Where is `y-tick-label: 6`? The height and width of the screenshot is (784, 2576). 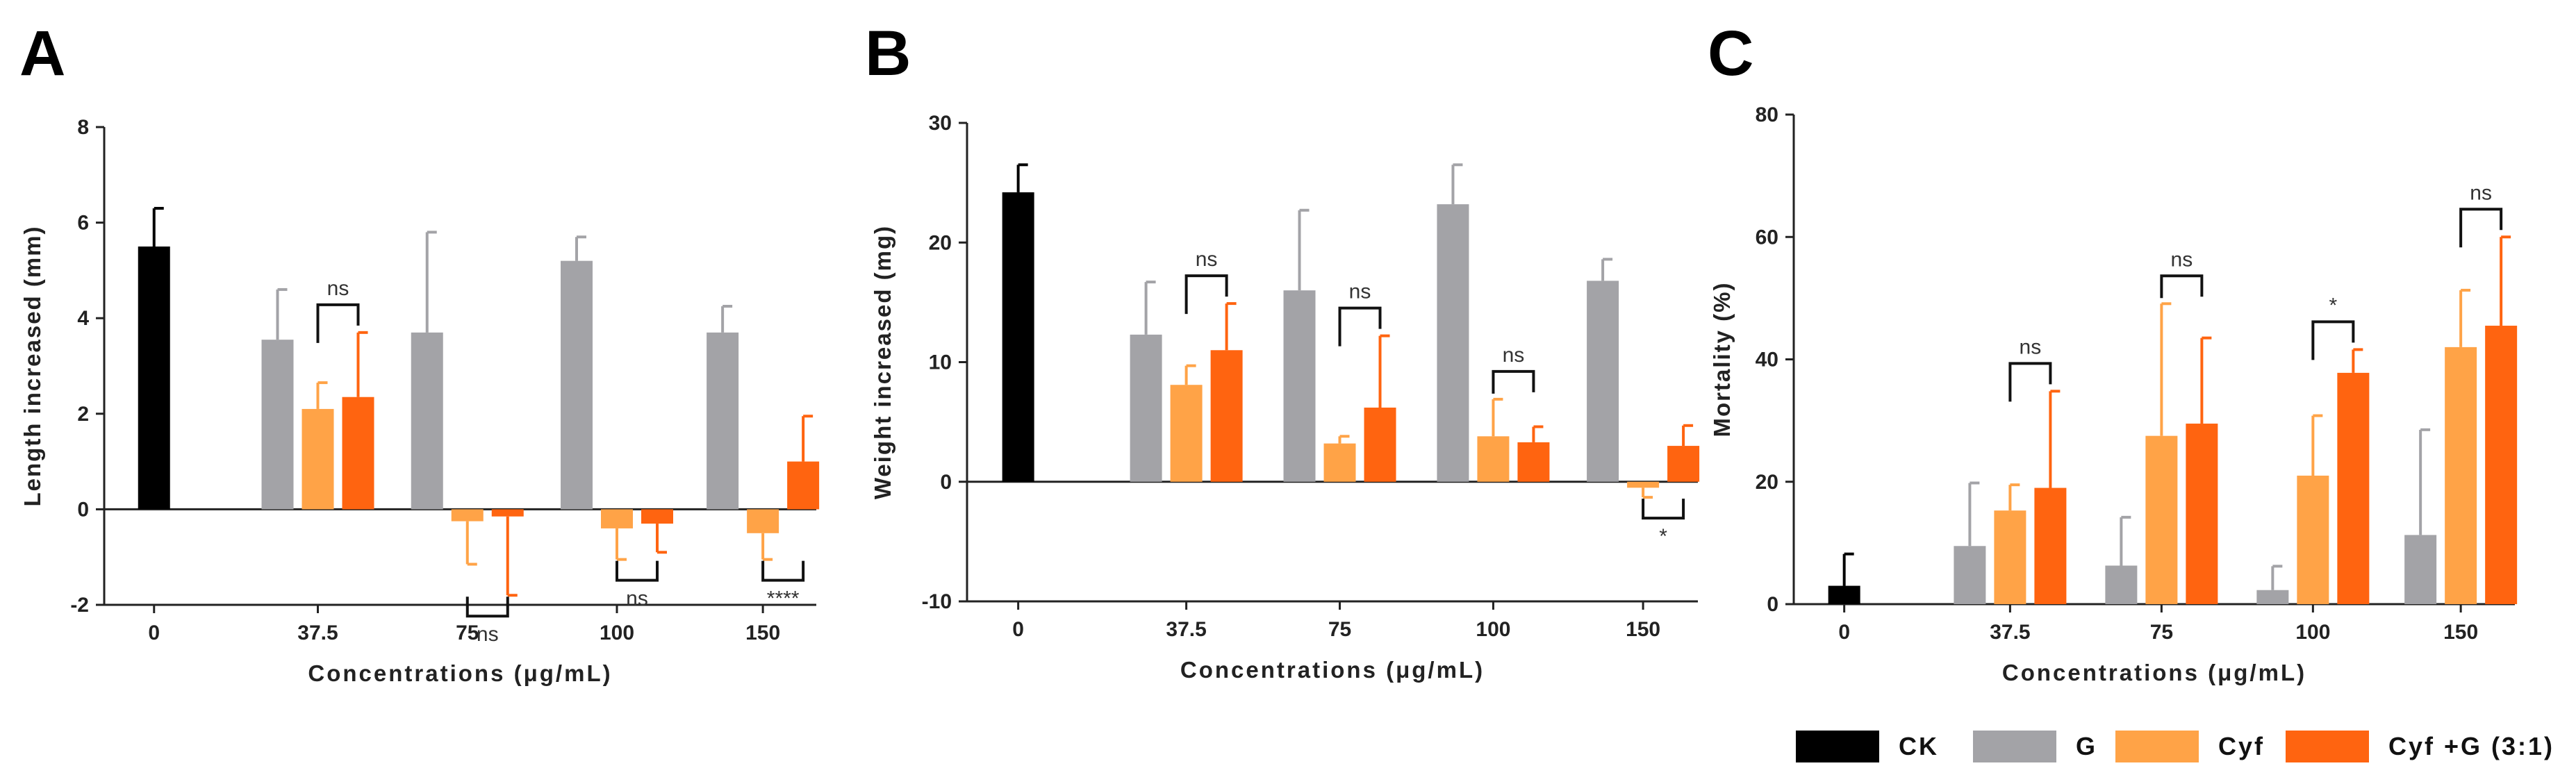 y-tick-label: 6 is located at coordinates (83, 224).